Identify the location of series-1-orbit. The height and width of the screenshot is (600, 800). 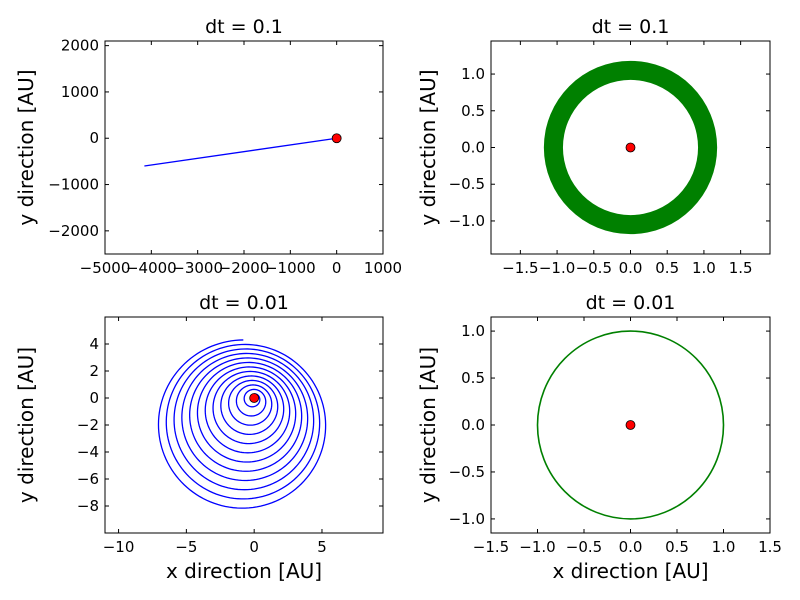
(630, 425).